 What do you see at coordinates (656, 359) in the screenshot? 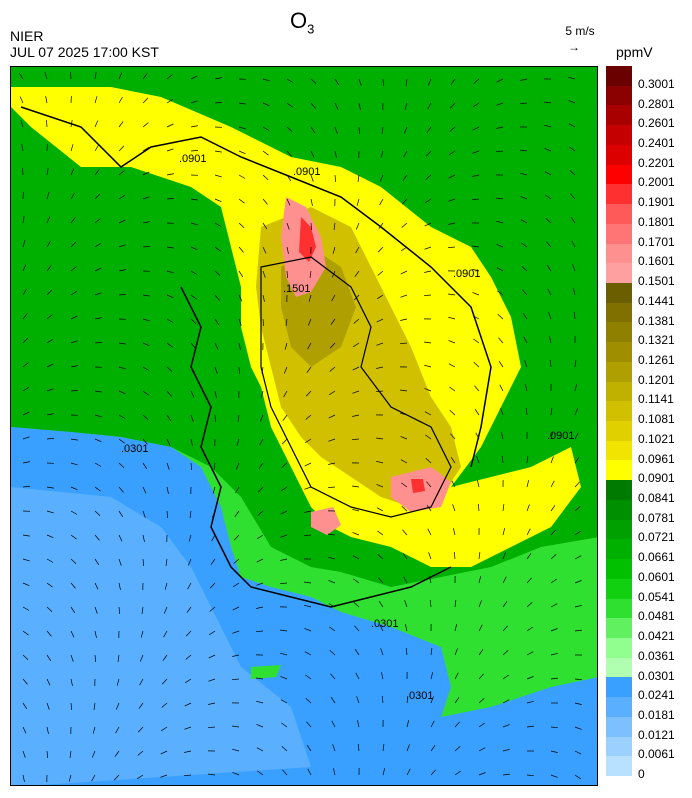
I see `colorbar-tick-label: 0.1261` at bounding box center [656, 359].